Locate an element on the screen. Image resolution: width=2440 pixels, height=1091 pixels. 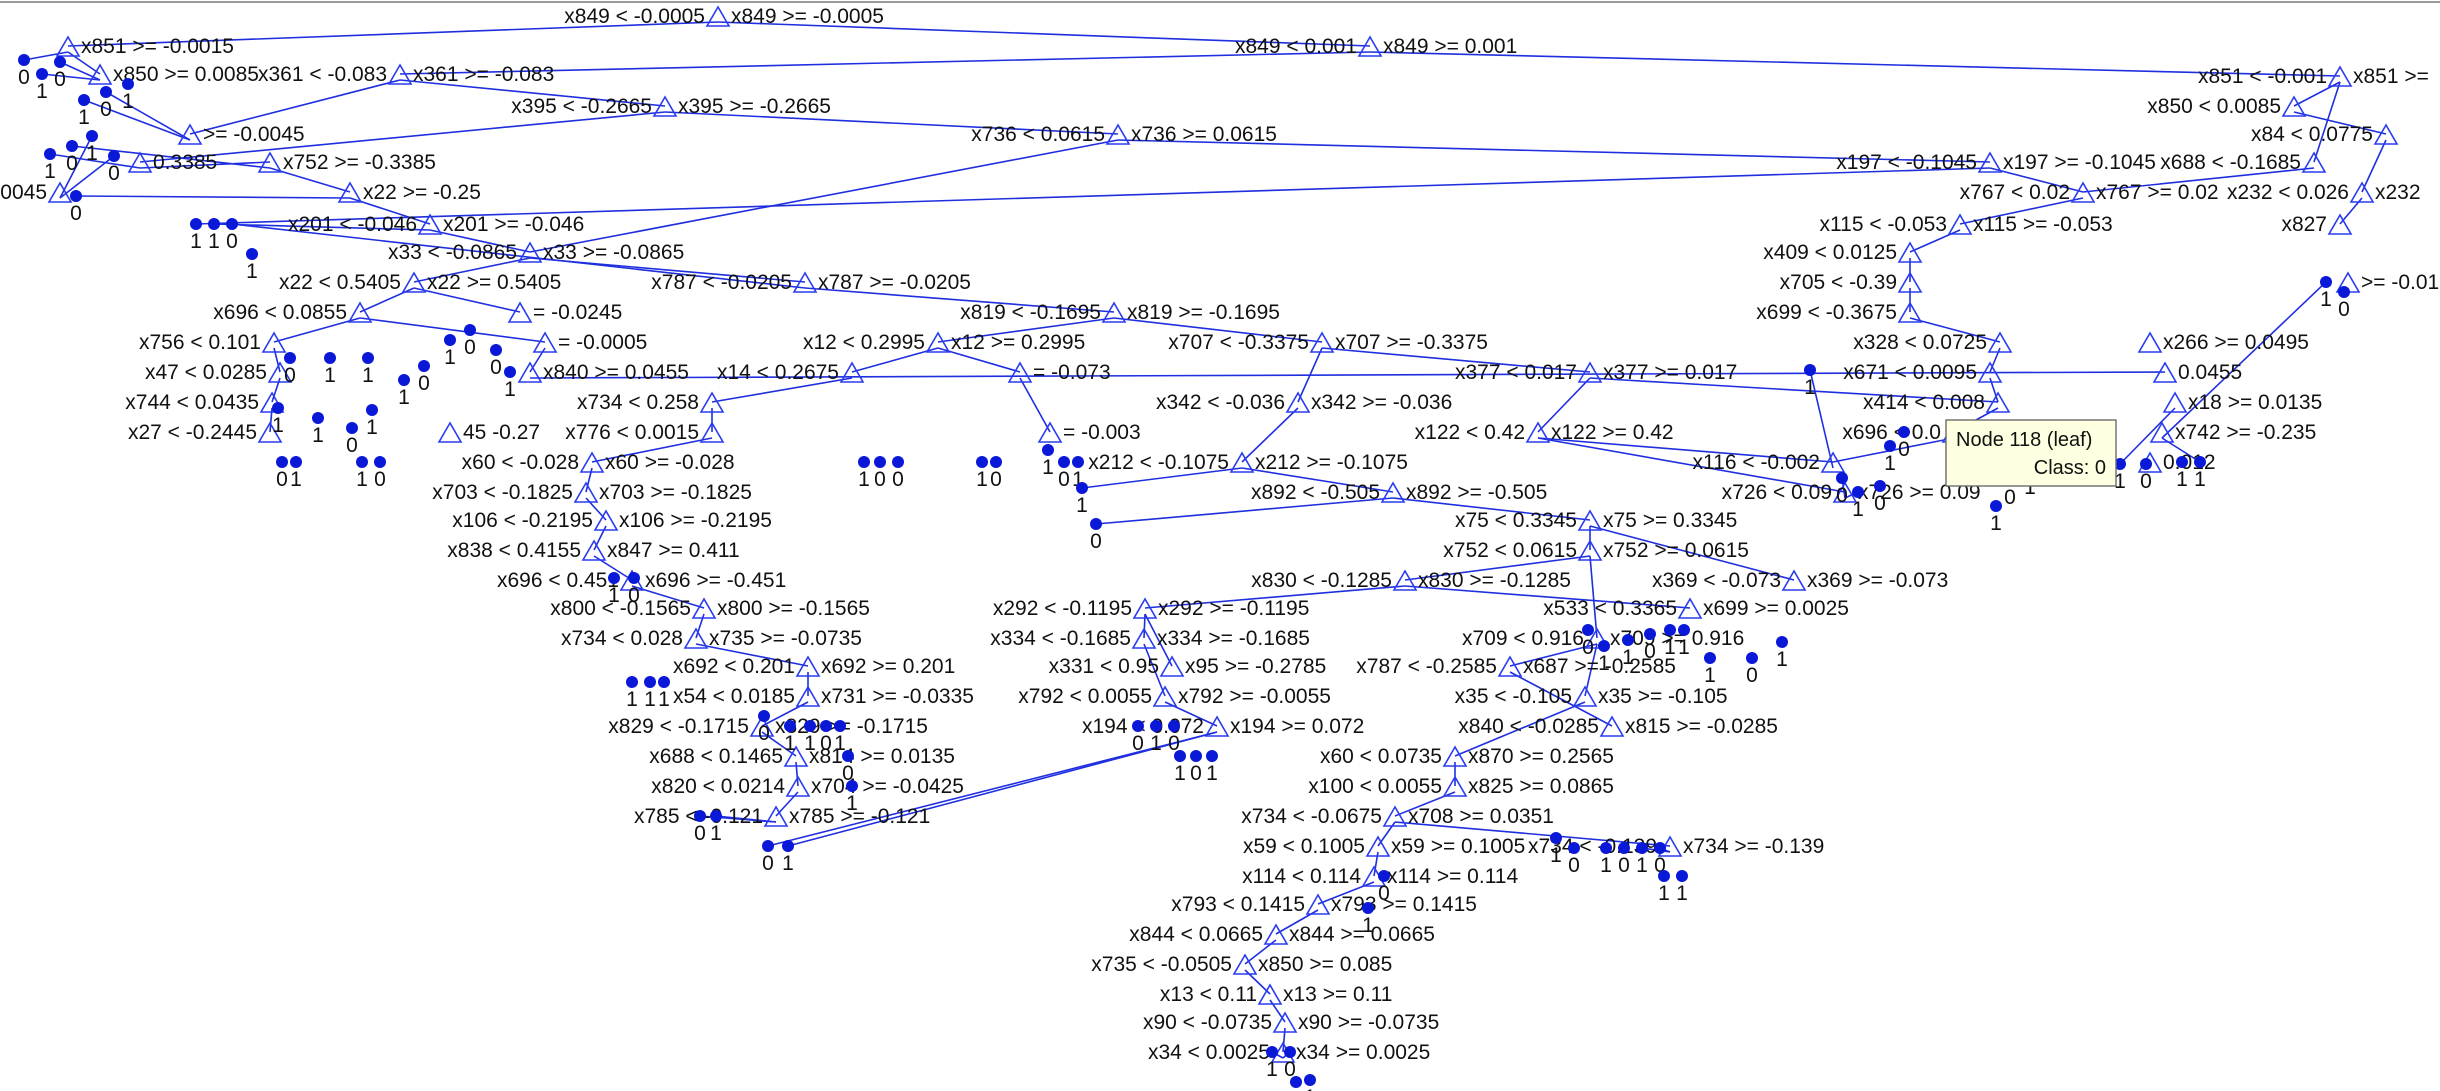
tree-node: x54 < 0.0185 x731 >= -0.0335 is located at coordinates (823, 696).